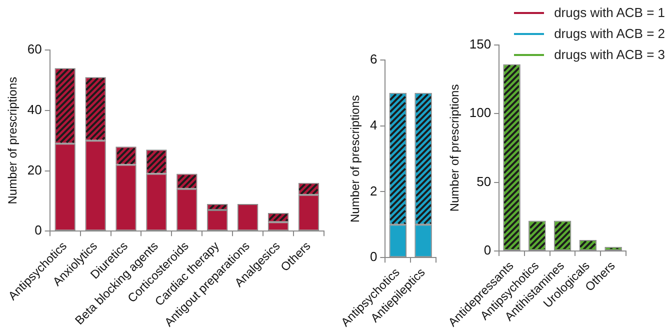 The width and height of the screenshot is (669, 333). What do you see at coordinates (484, 181) in the screenshot?
I see `y-tick-label: 50` at bounding box center [484, 181].